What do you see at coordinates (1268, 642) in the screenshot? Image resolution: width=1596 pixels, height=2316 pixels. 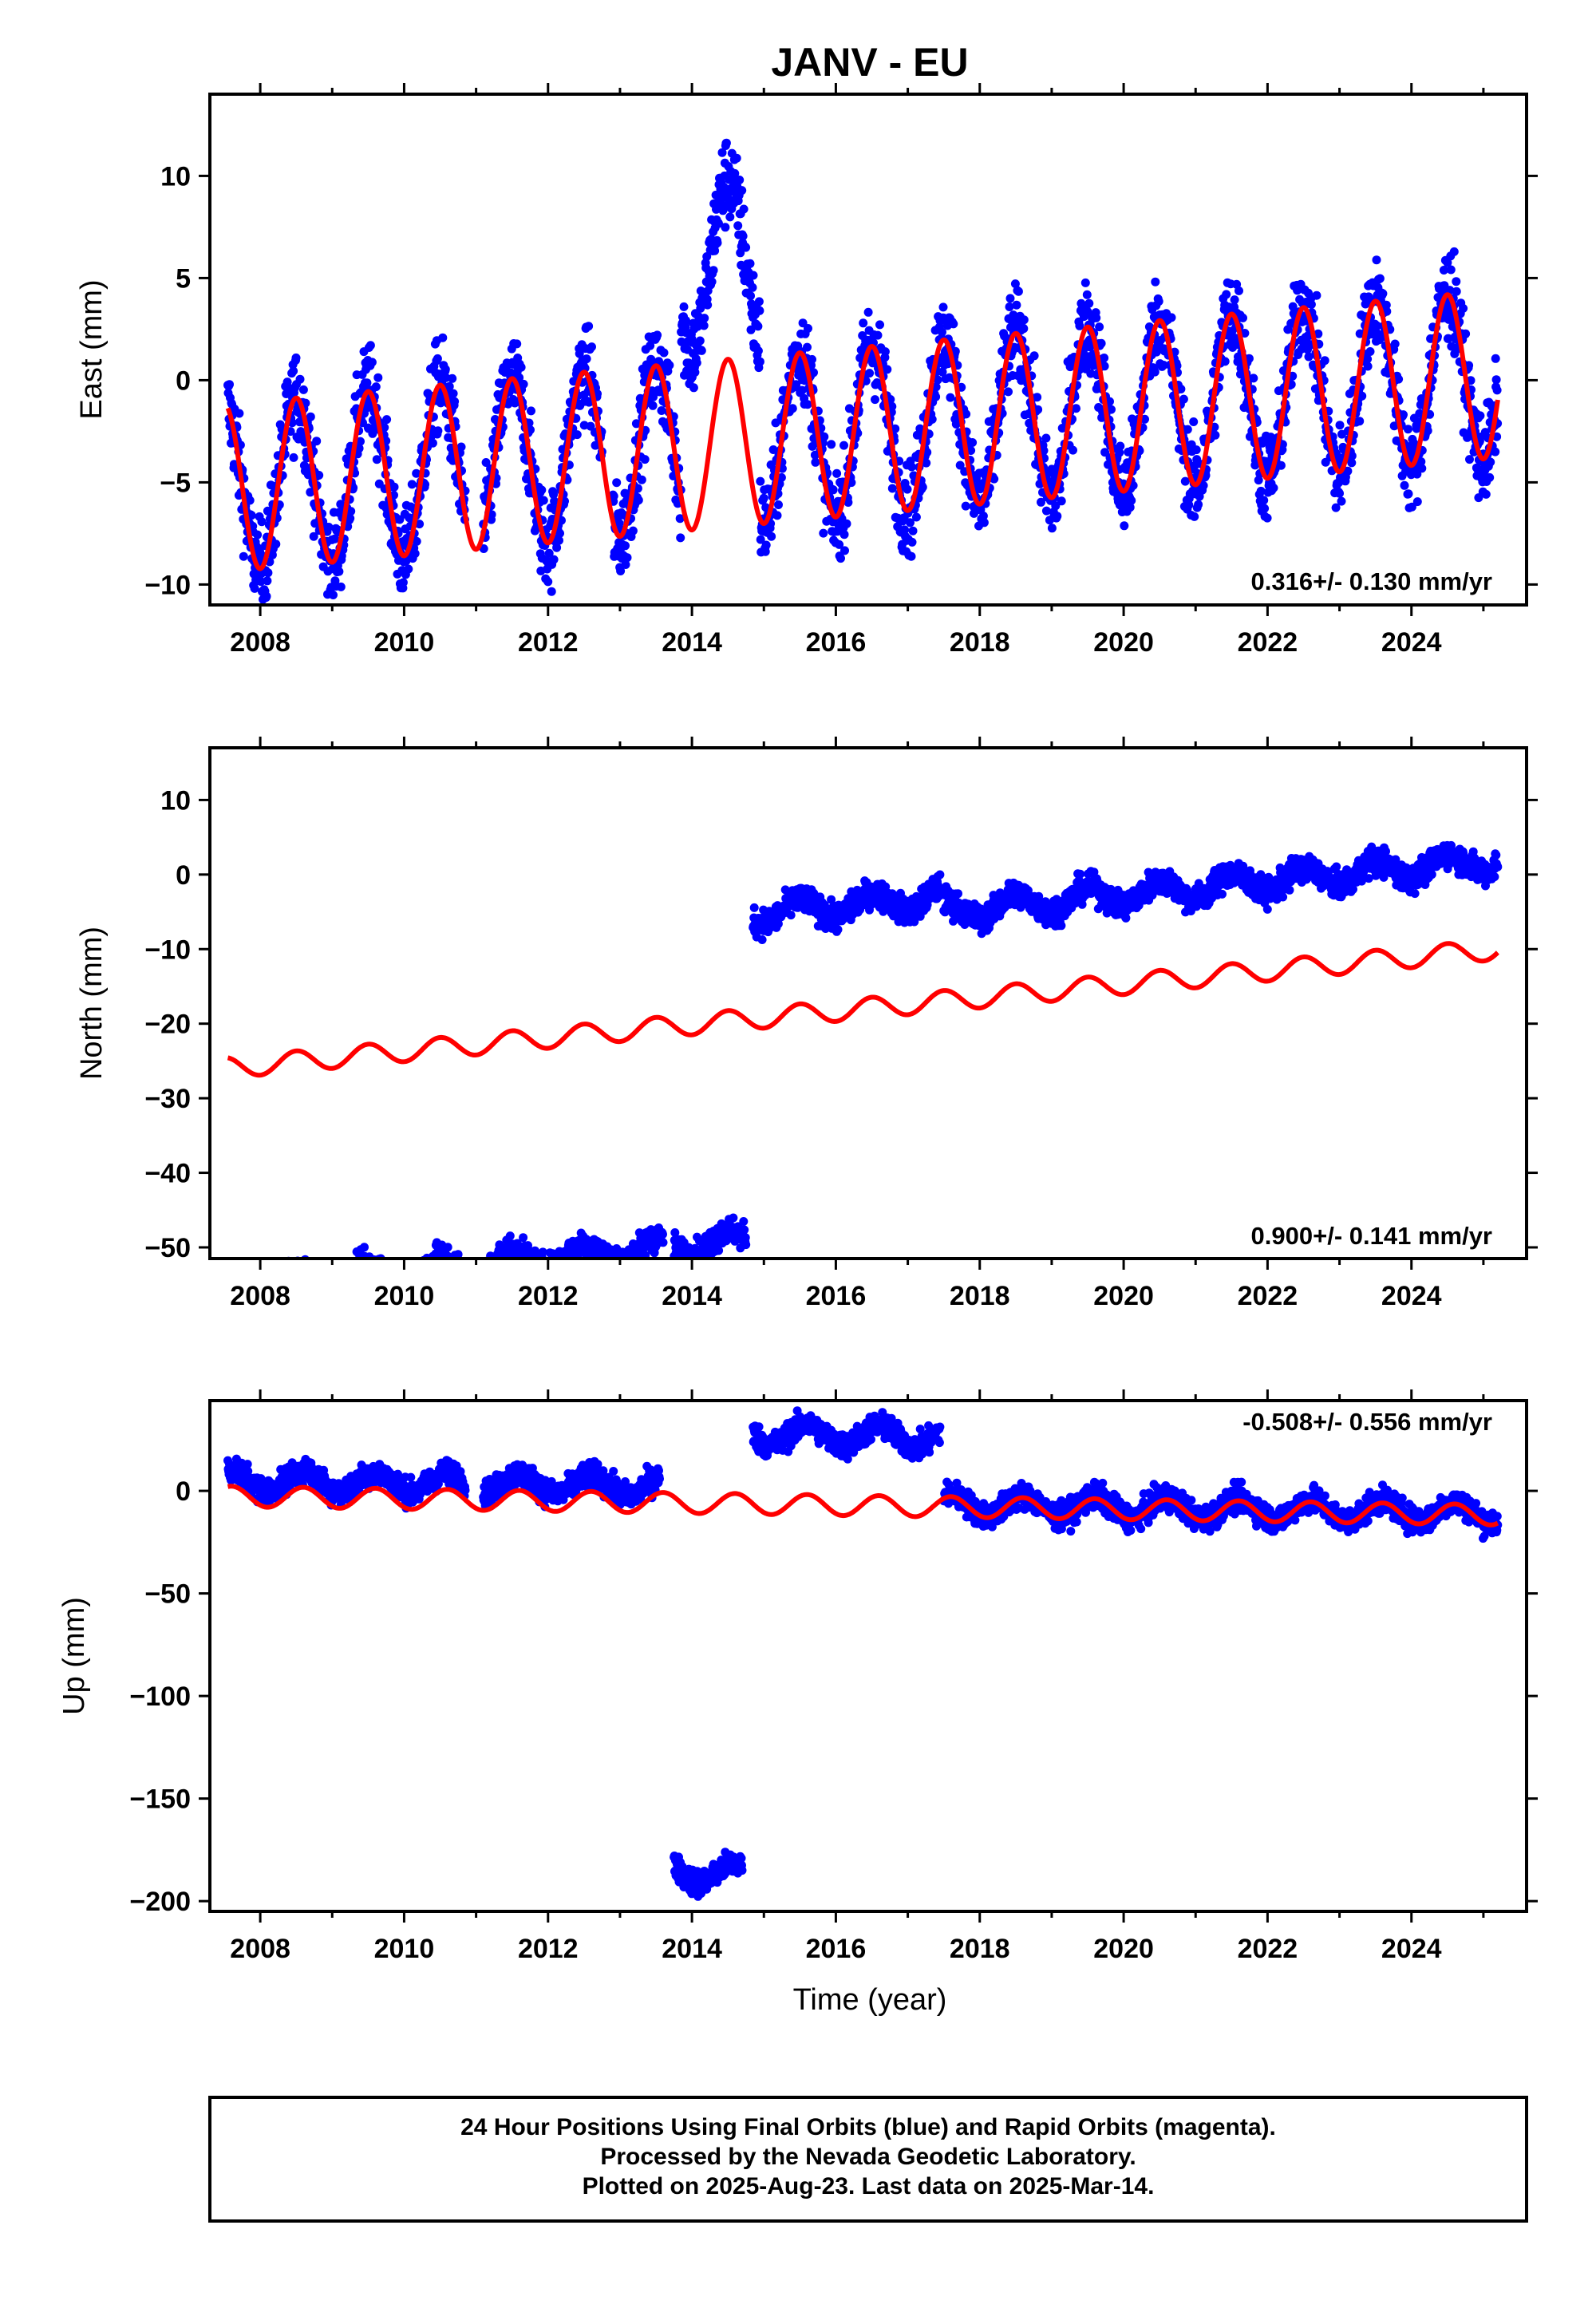 I see `east-x-tick-label: 2022` at bounding box center [1268, 642].